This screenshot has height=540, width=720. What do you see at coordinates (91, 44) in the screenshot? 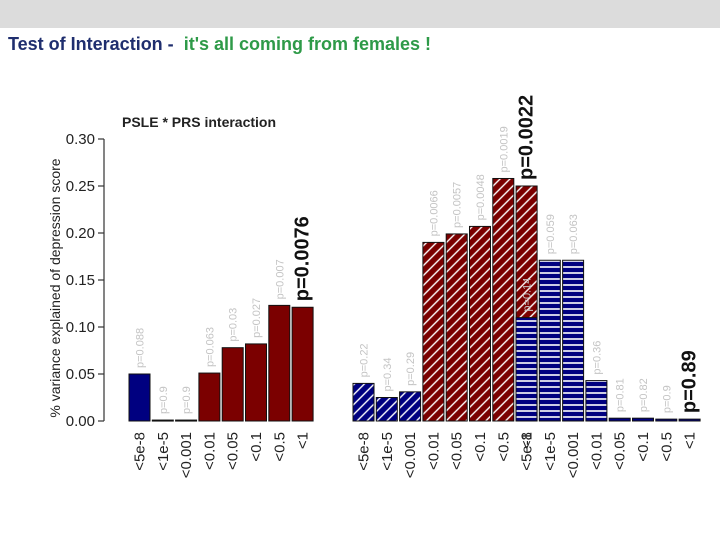
I see `slide-title-part1: Test of Interaction -` at bounding box center [91, 44].